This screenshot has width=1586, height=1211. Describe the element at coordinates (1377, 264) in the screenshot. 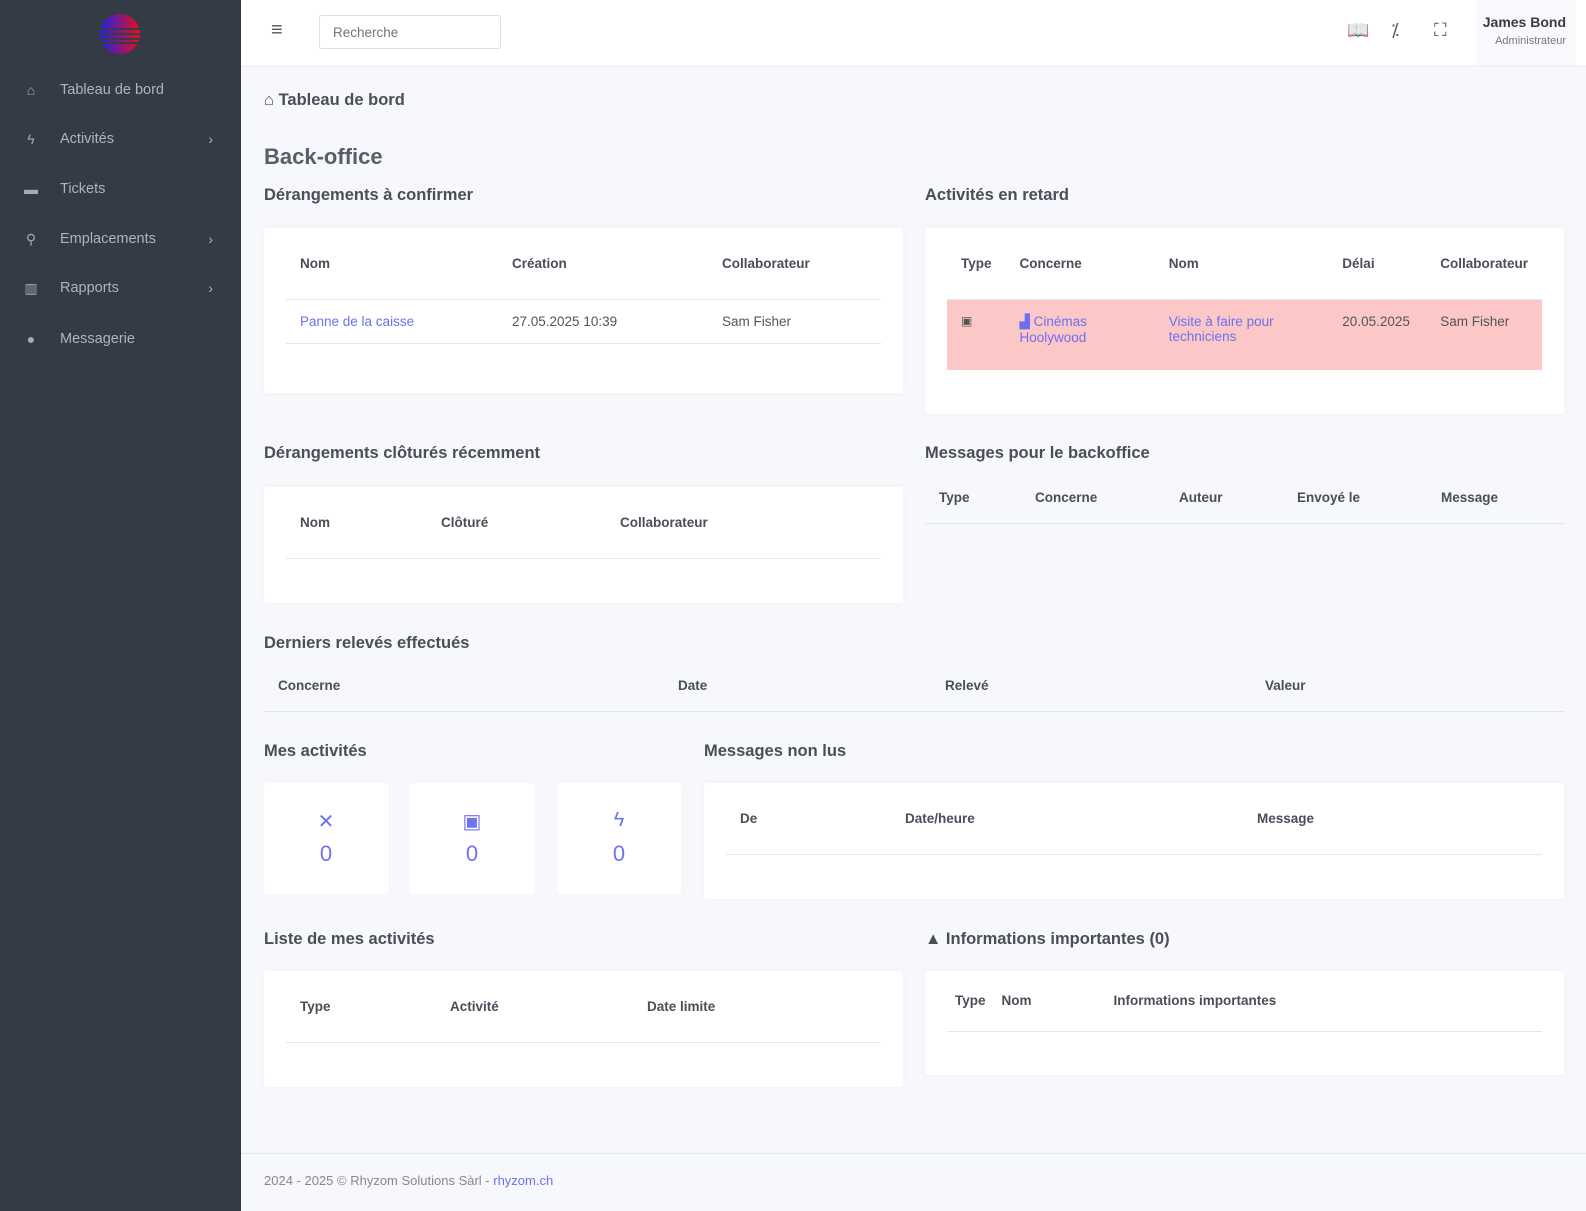

I see `column-header: Délai` at that location.